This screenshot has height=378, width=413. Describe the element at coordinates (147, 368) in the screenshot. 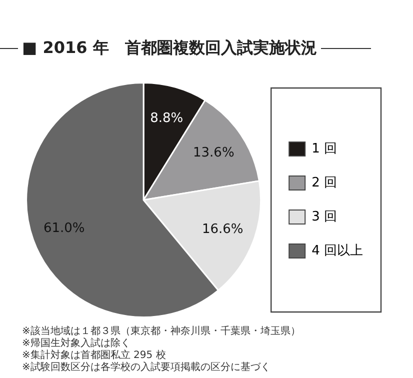

I see `text: ※試験回数区分は各学校の入試要項掲載の区分に基づく` at that location.